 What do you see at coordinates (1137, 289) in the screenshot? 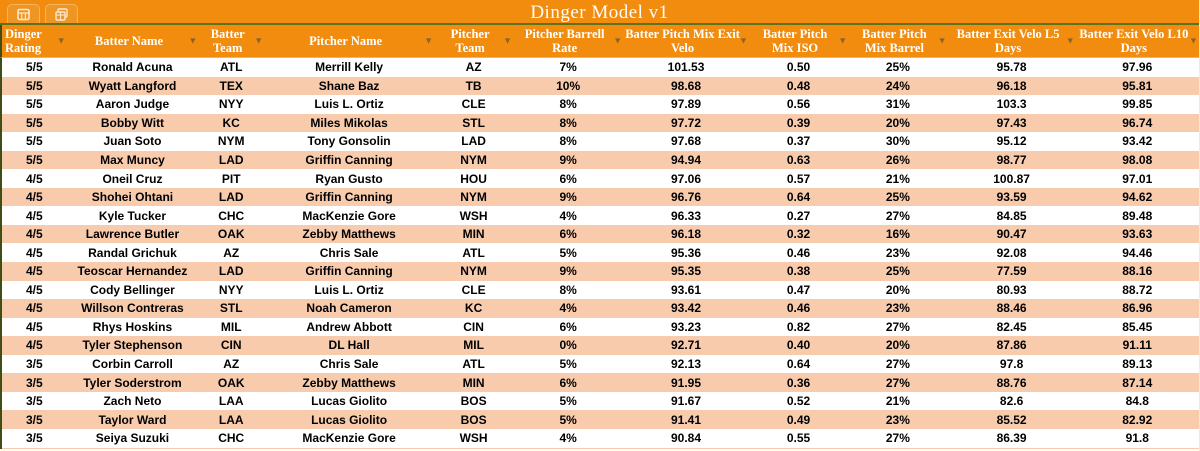
I see `cell-batter-exit-velo-l10: 88.72` at bounding box center [1137, 289].